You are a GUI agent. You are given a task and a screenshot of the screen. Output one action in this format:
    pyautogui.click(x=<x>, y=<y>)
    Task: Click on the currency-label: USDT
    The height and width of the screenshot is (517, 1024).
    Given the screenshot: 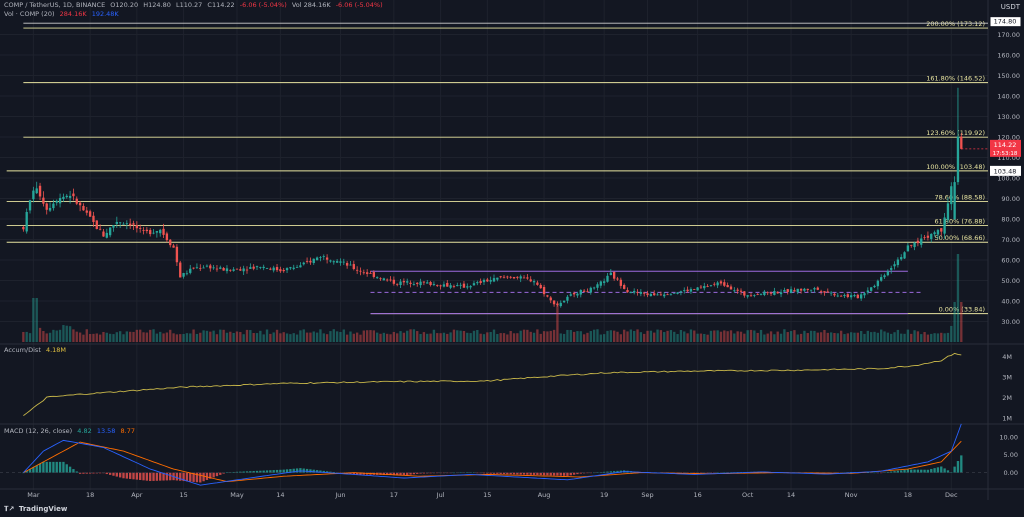 What is the action you would take?
    pyautogui.click(x=1010, y=7)
    